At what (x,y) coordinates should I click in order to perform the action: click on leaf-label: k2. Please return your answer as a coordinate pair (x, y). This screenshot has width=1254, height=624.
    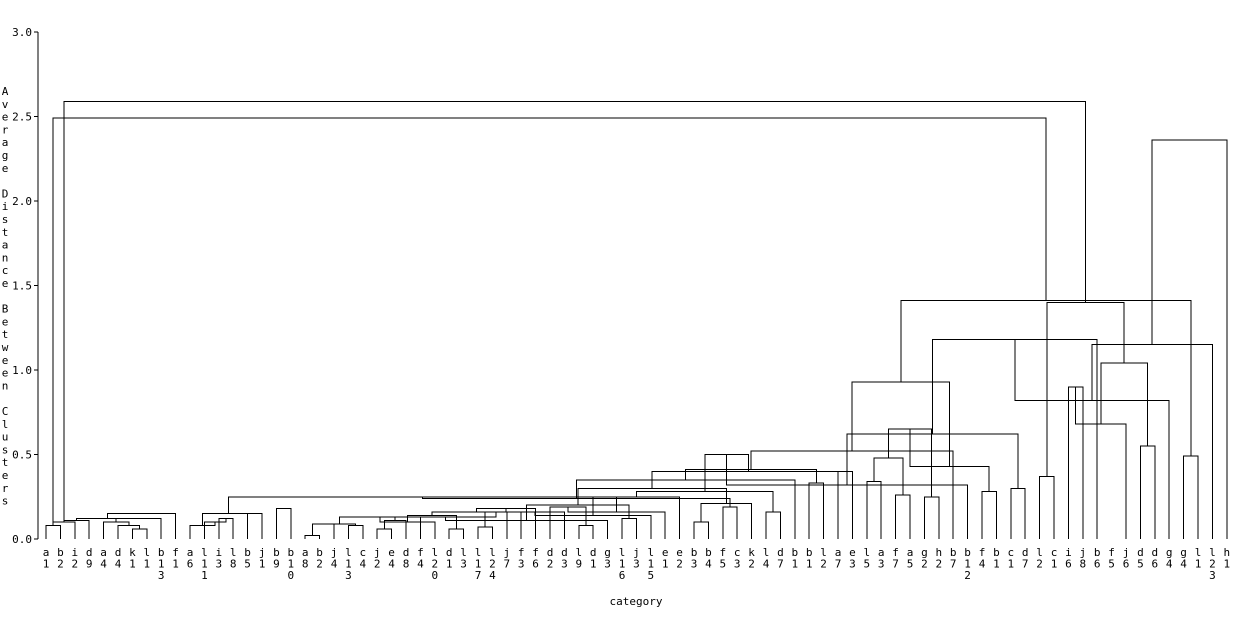
    Looking at the image, I should click on (751, 558).